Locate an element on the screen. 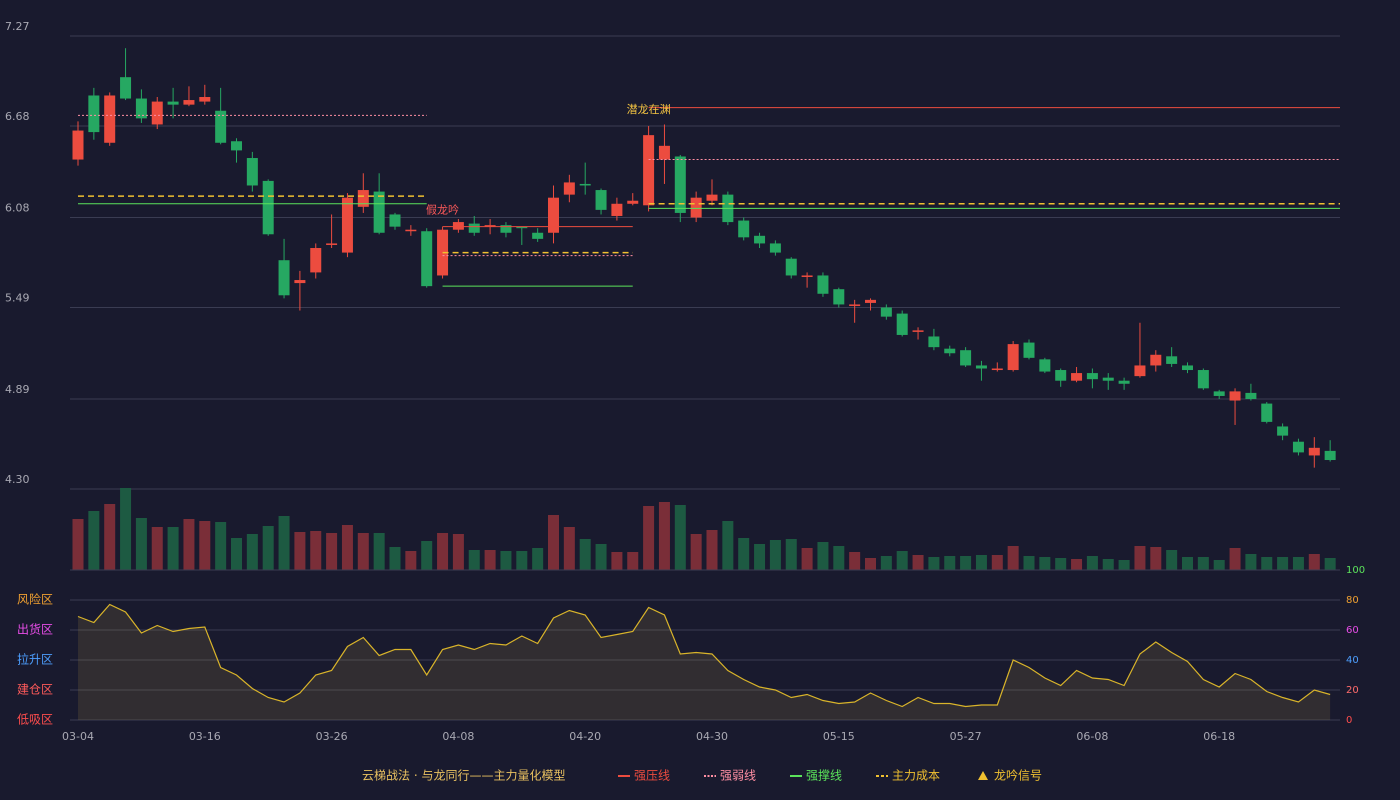 The height and width of the screenshot is (800, 1400). legend-label: 强弱线 is located at coordinates (738, 776).